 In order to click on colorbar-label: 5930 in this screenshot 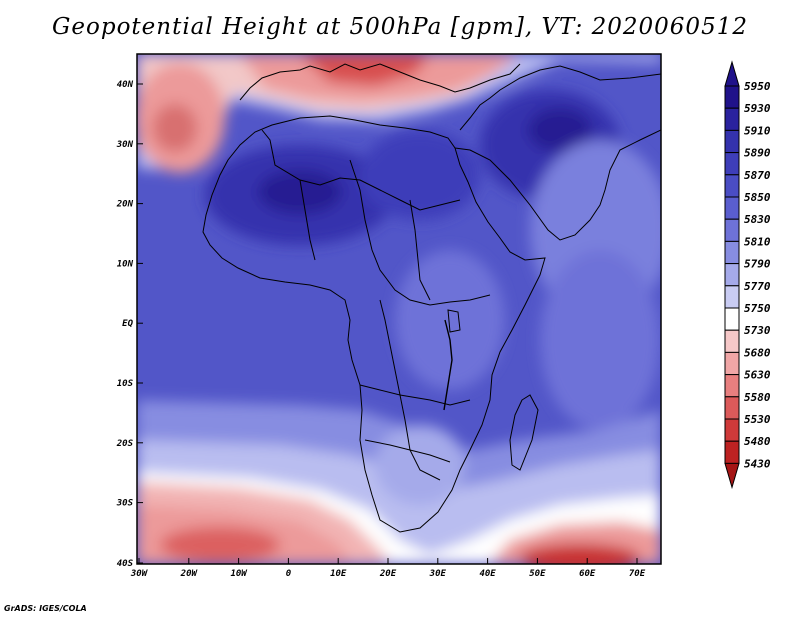, I will do `click(757, 108)`.